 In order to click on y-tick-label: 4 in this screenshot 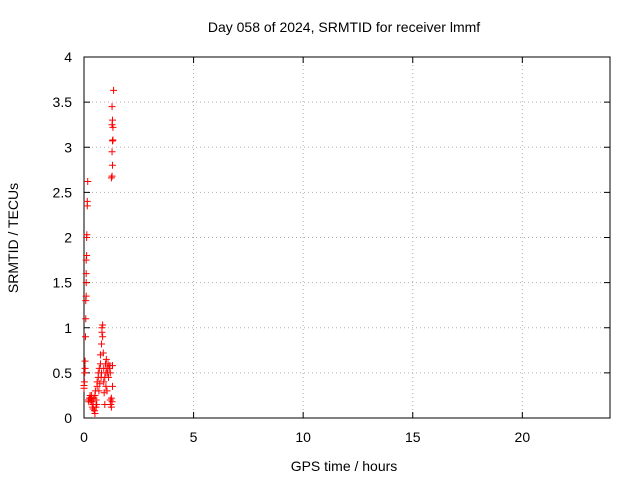, I will do `click(68, 57)`.